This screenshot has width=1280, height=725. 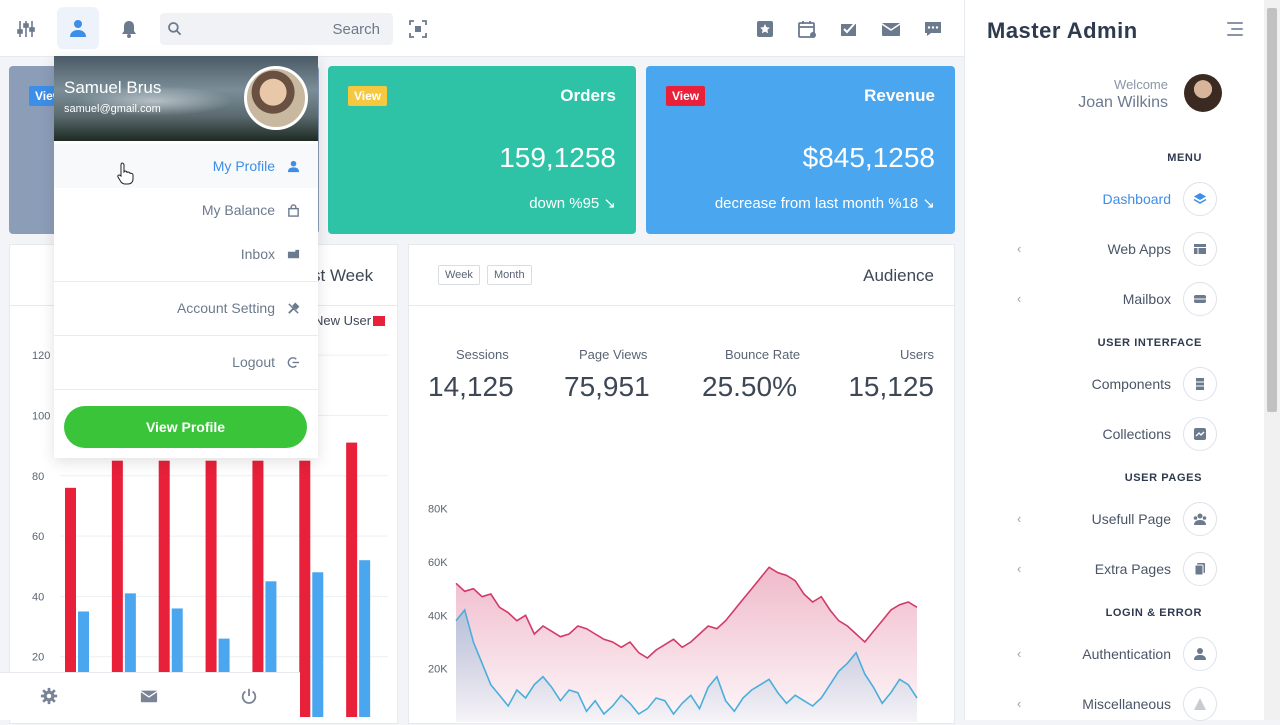 I want to click on checkmail-icon, so click(x=849, y=29).